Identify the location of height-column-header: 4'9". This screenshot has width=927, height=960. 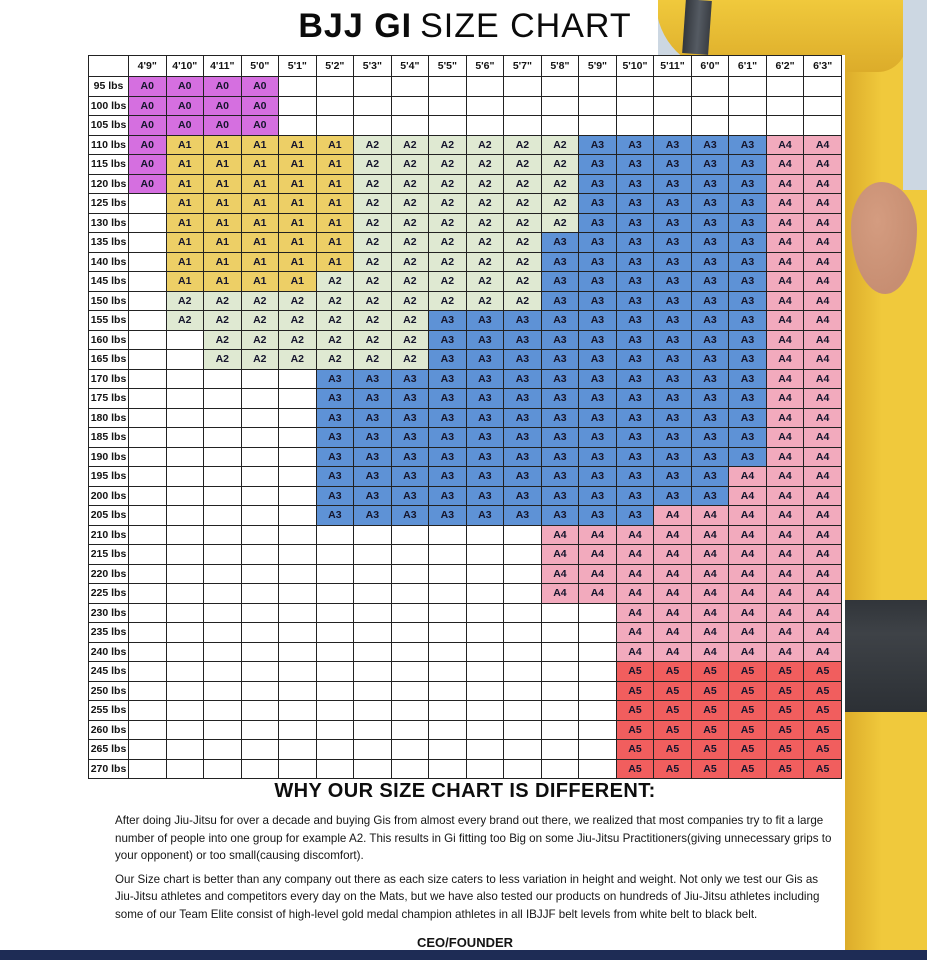
(147, 66).